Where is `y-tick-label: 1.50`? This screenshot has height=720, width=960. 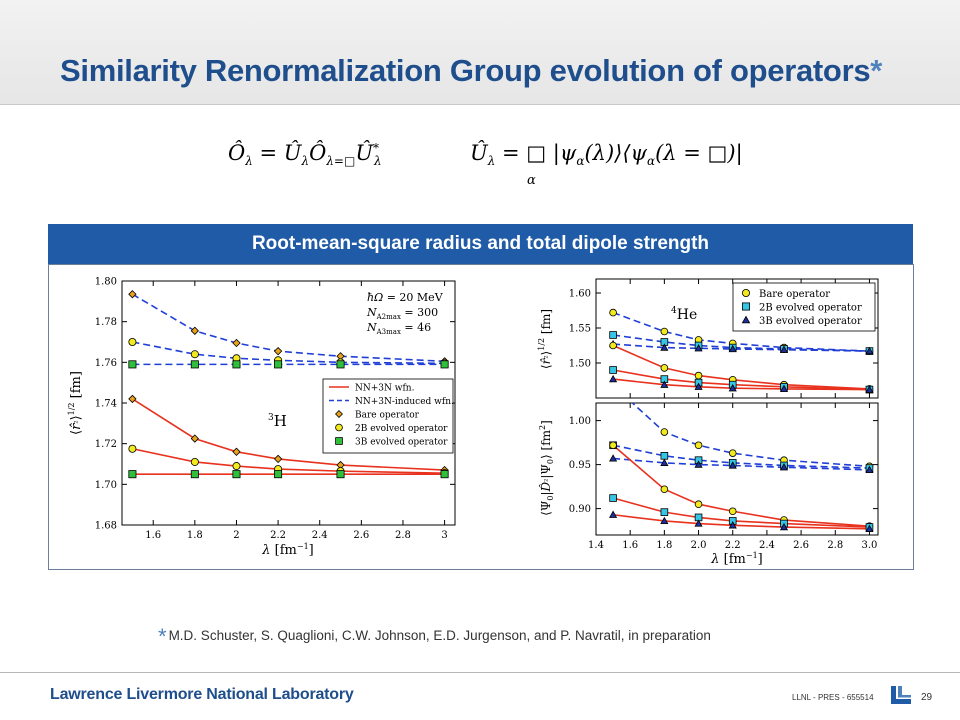 y-tick-label: 1.50 is located at coordinates (580, 364).